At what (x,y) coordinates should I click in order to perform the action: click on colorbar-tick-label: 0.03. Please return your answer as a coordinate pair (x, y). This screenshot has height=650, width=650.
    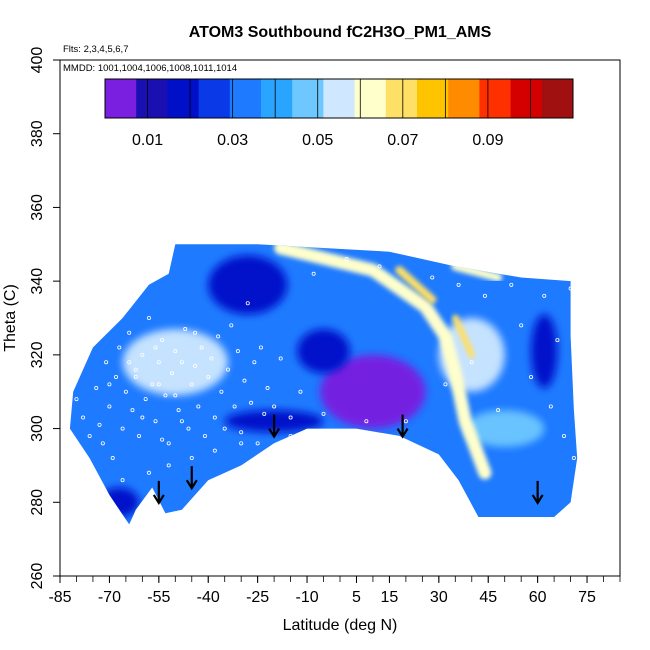
    Looking at the image, I should click on (232, 140).